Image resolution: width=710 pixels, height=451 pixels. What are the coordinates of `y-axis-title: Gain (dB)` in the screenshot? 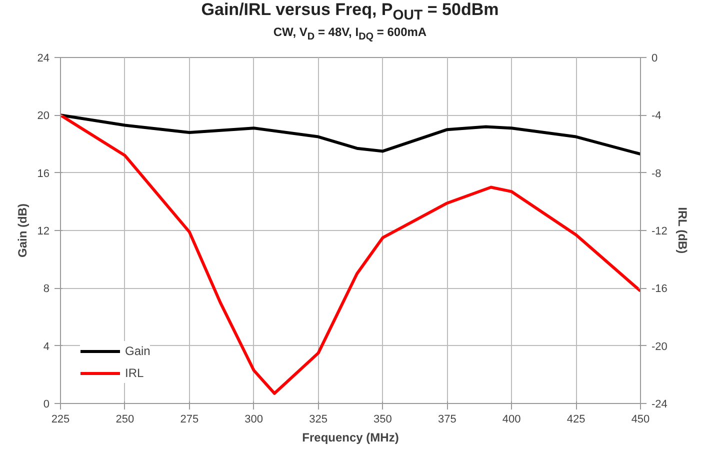 It's located at (22, 230).